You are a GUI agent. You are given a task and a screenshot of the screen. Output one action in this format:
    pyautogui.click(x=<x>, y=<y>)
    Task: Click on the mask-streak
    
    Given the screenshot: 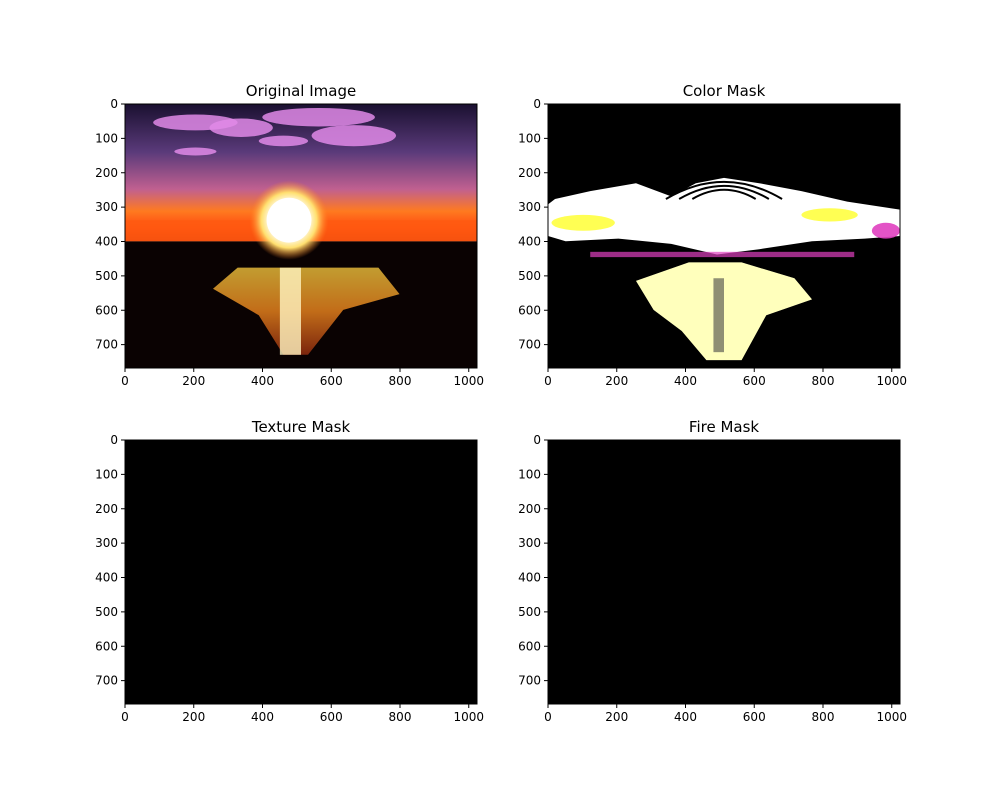 What is the action you would take?
    pyautogui.click(x=718, y=315)
    